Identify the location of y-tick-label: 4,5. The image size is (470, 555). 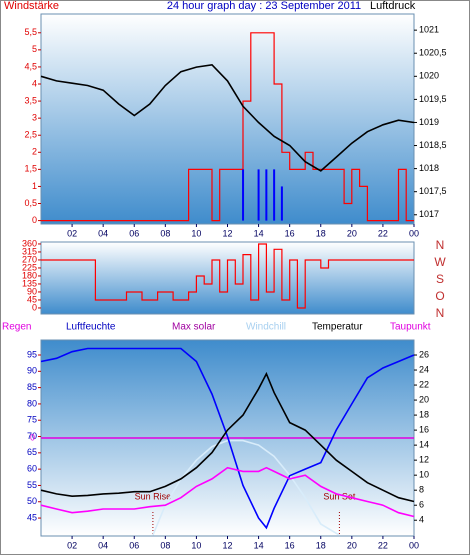
(30, 66).